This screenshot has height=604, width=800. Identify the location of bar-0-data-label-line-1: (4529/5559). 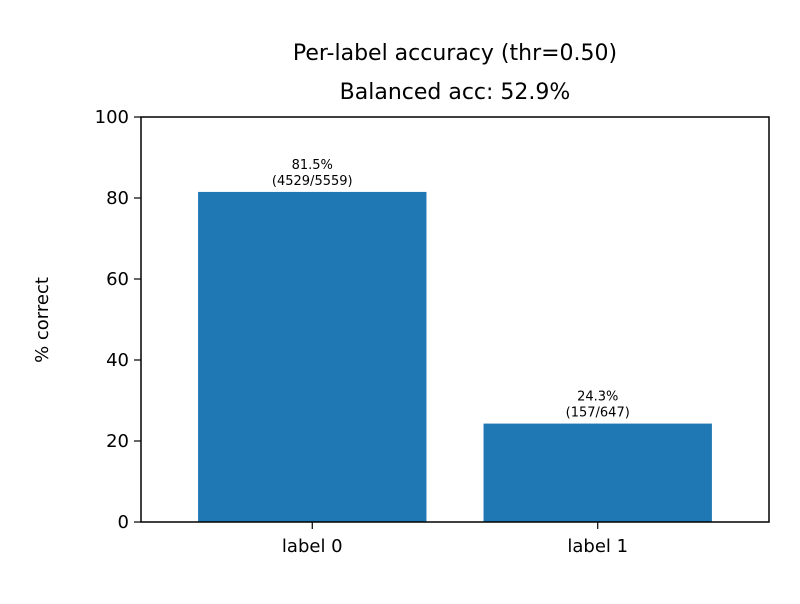
(312, 181).